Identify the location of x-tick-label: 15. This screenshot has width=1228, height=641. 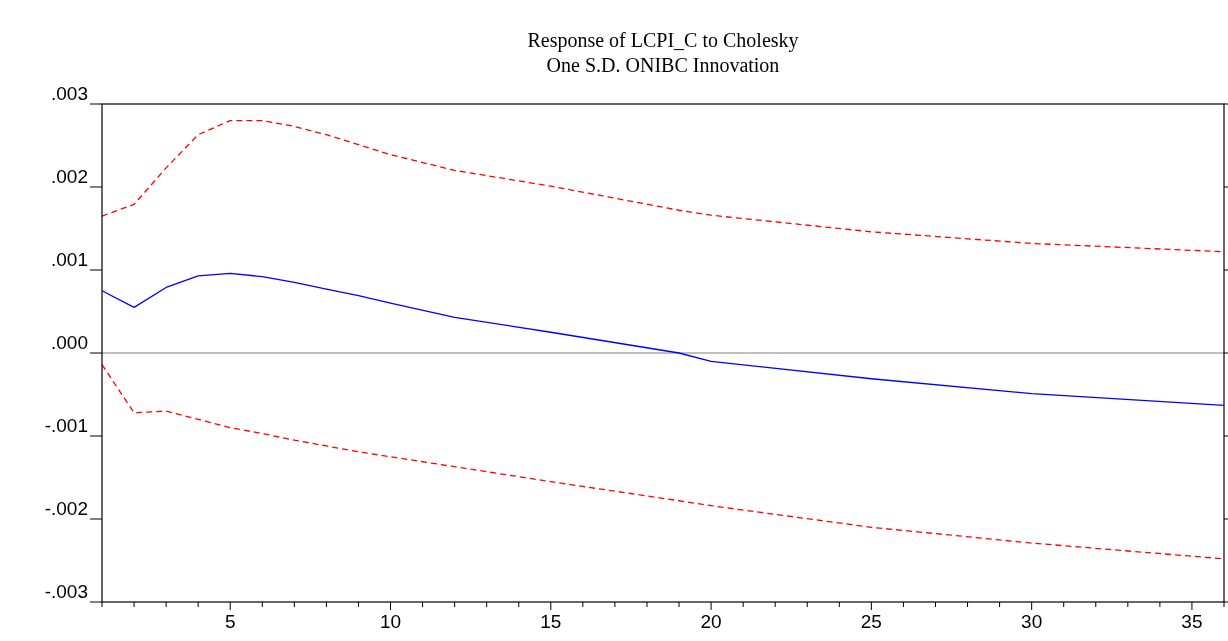
(551, 621).